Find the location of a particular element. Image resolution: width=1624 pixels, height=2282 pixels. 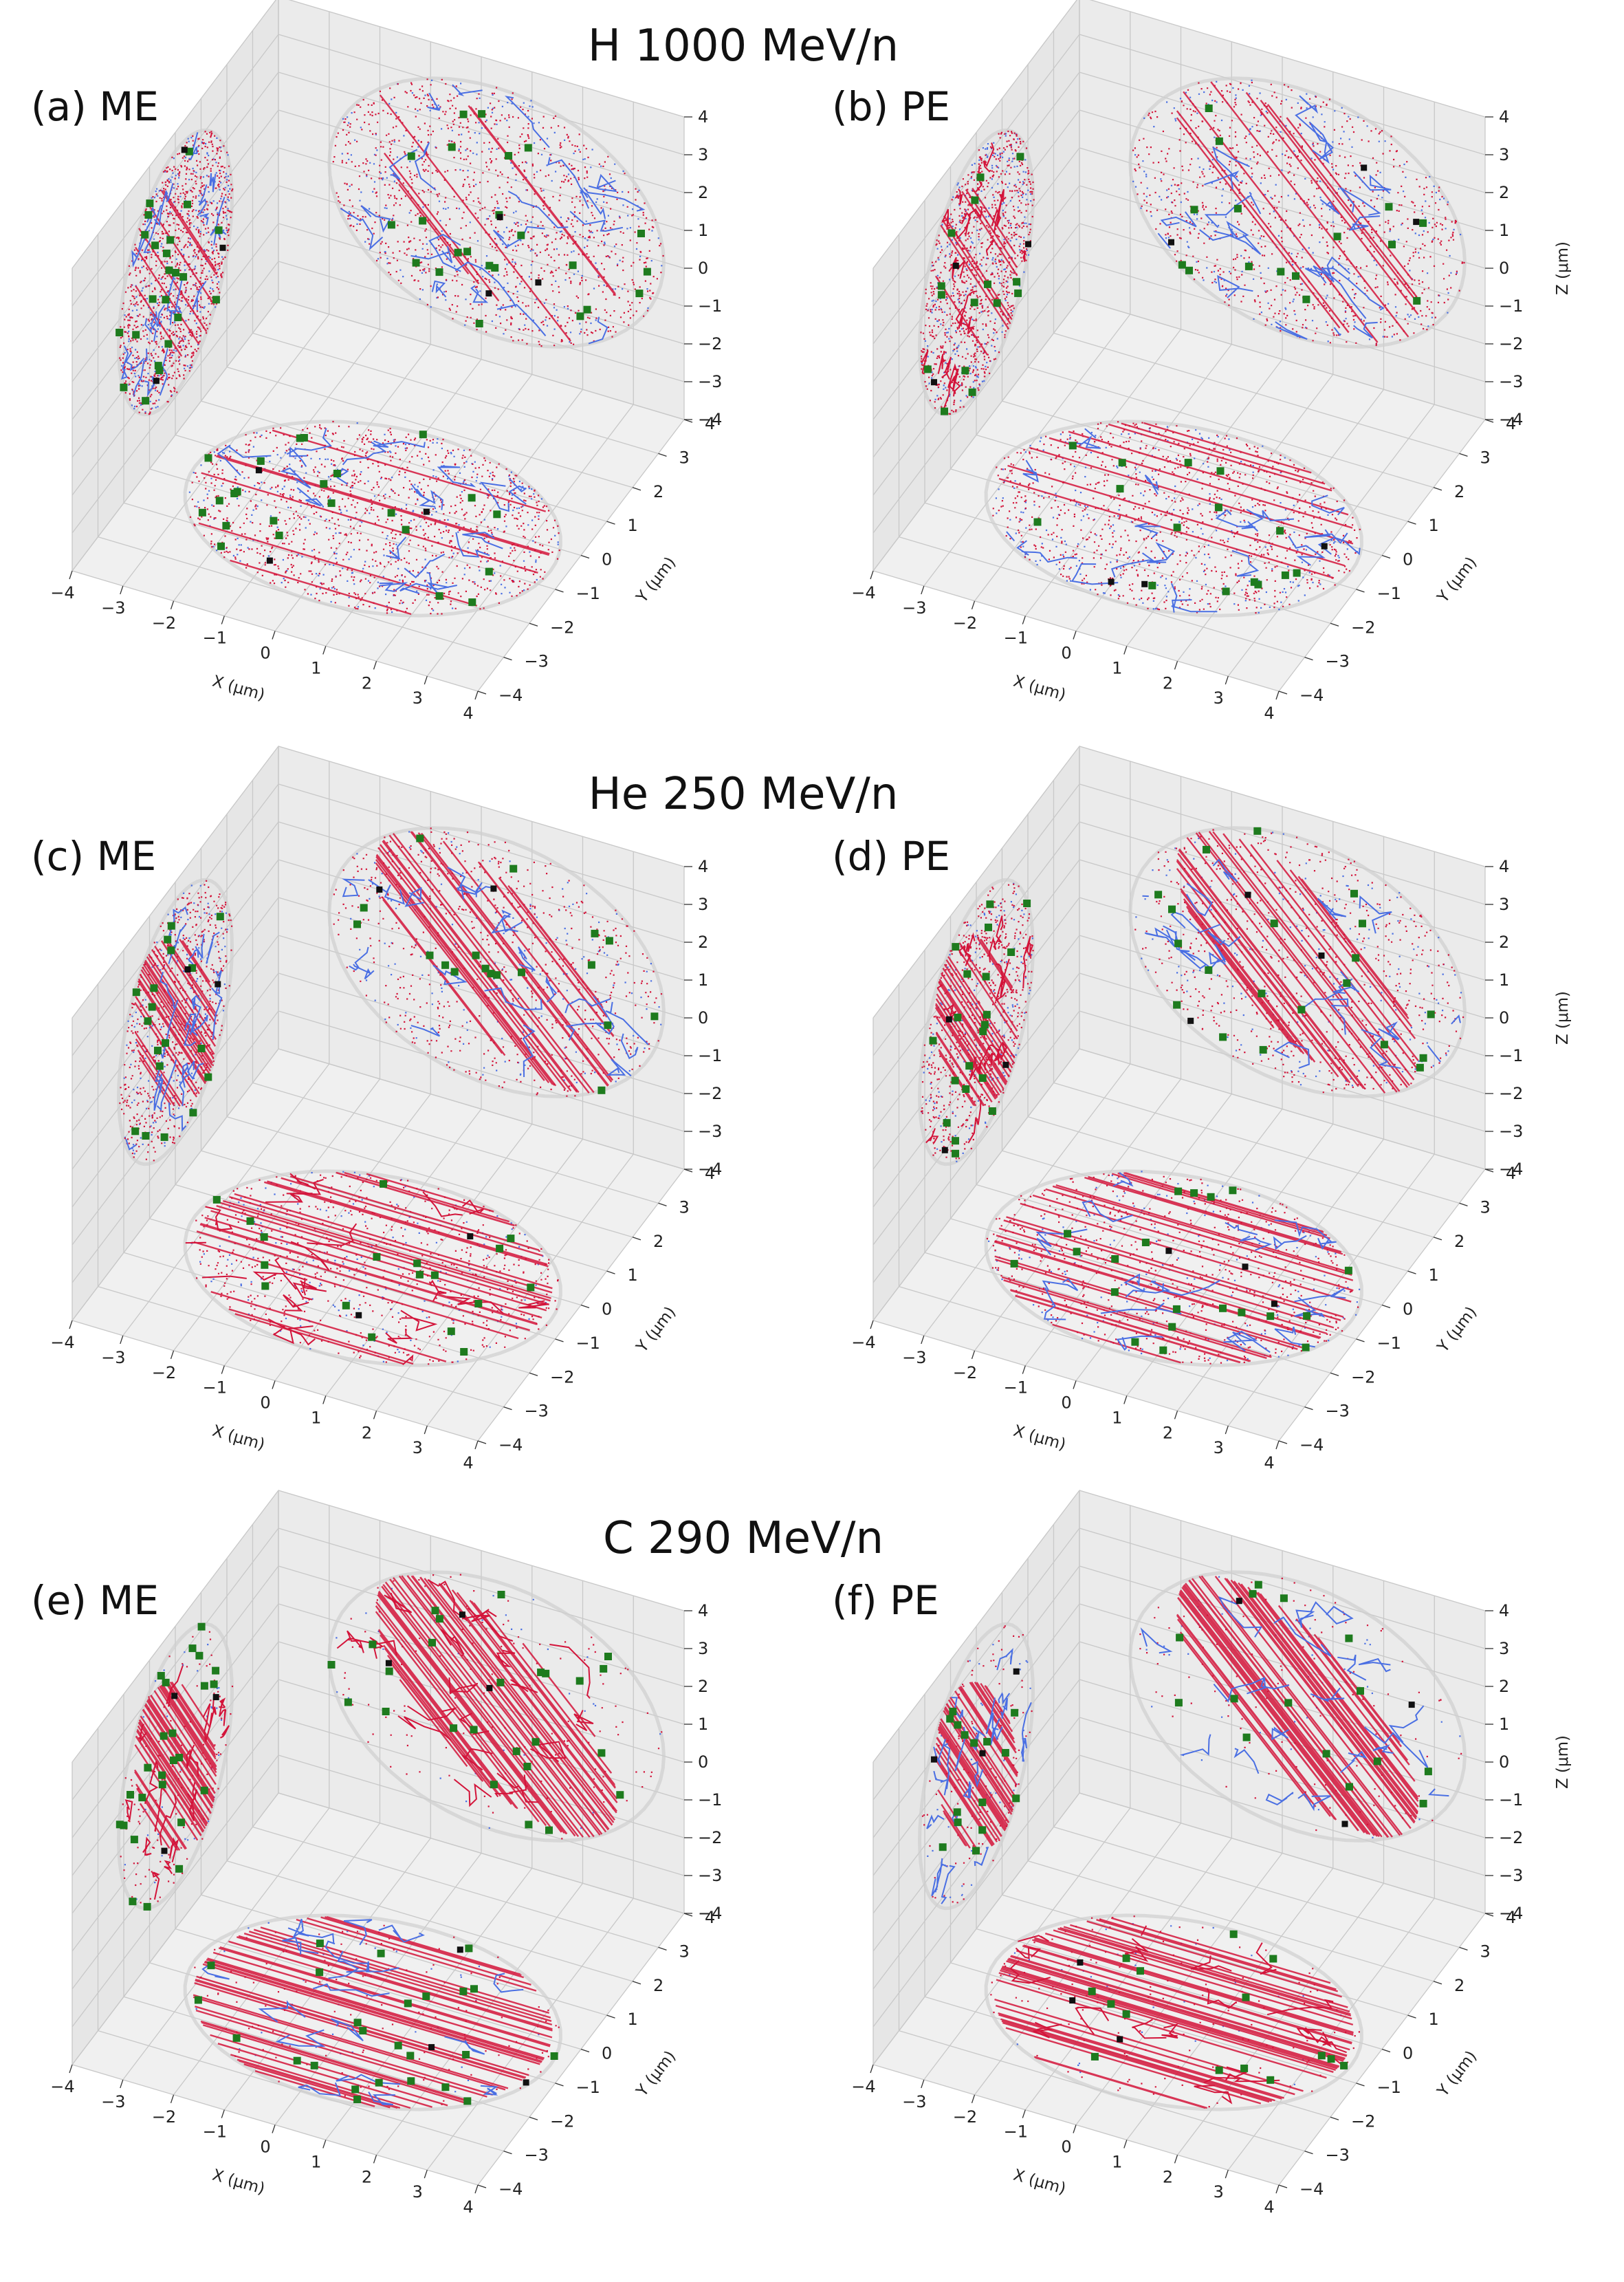

y-tick-label: 4 is located at coordinates (710, 1173).